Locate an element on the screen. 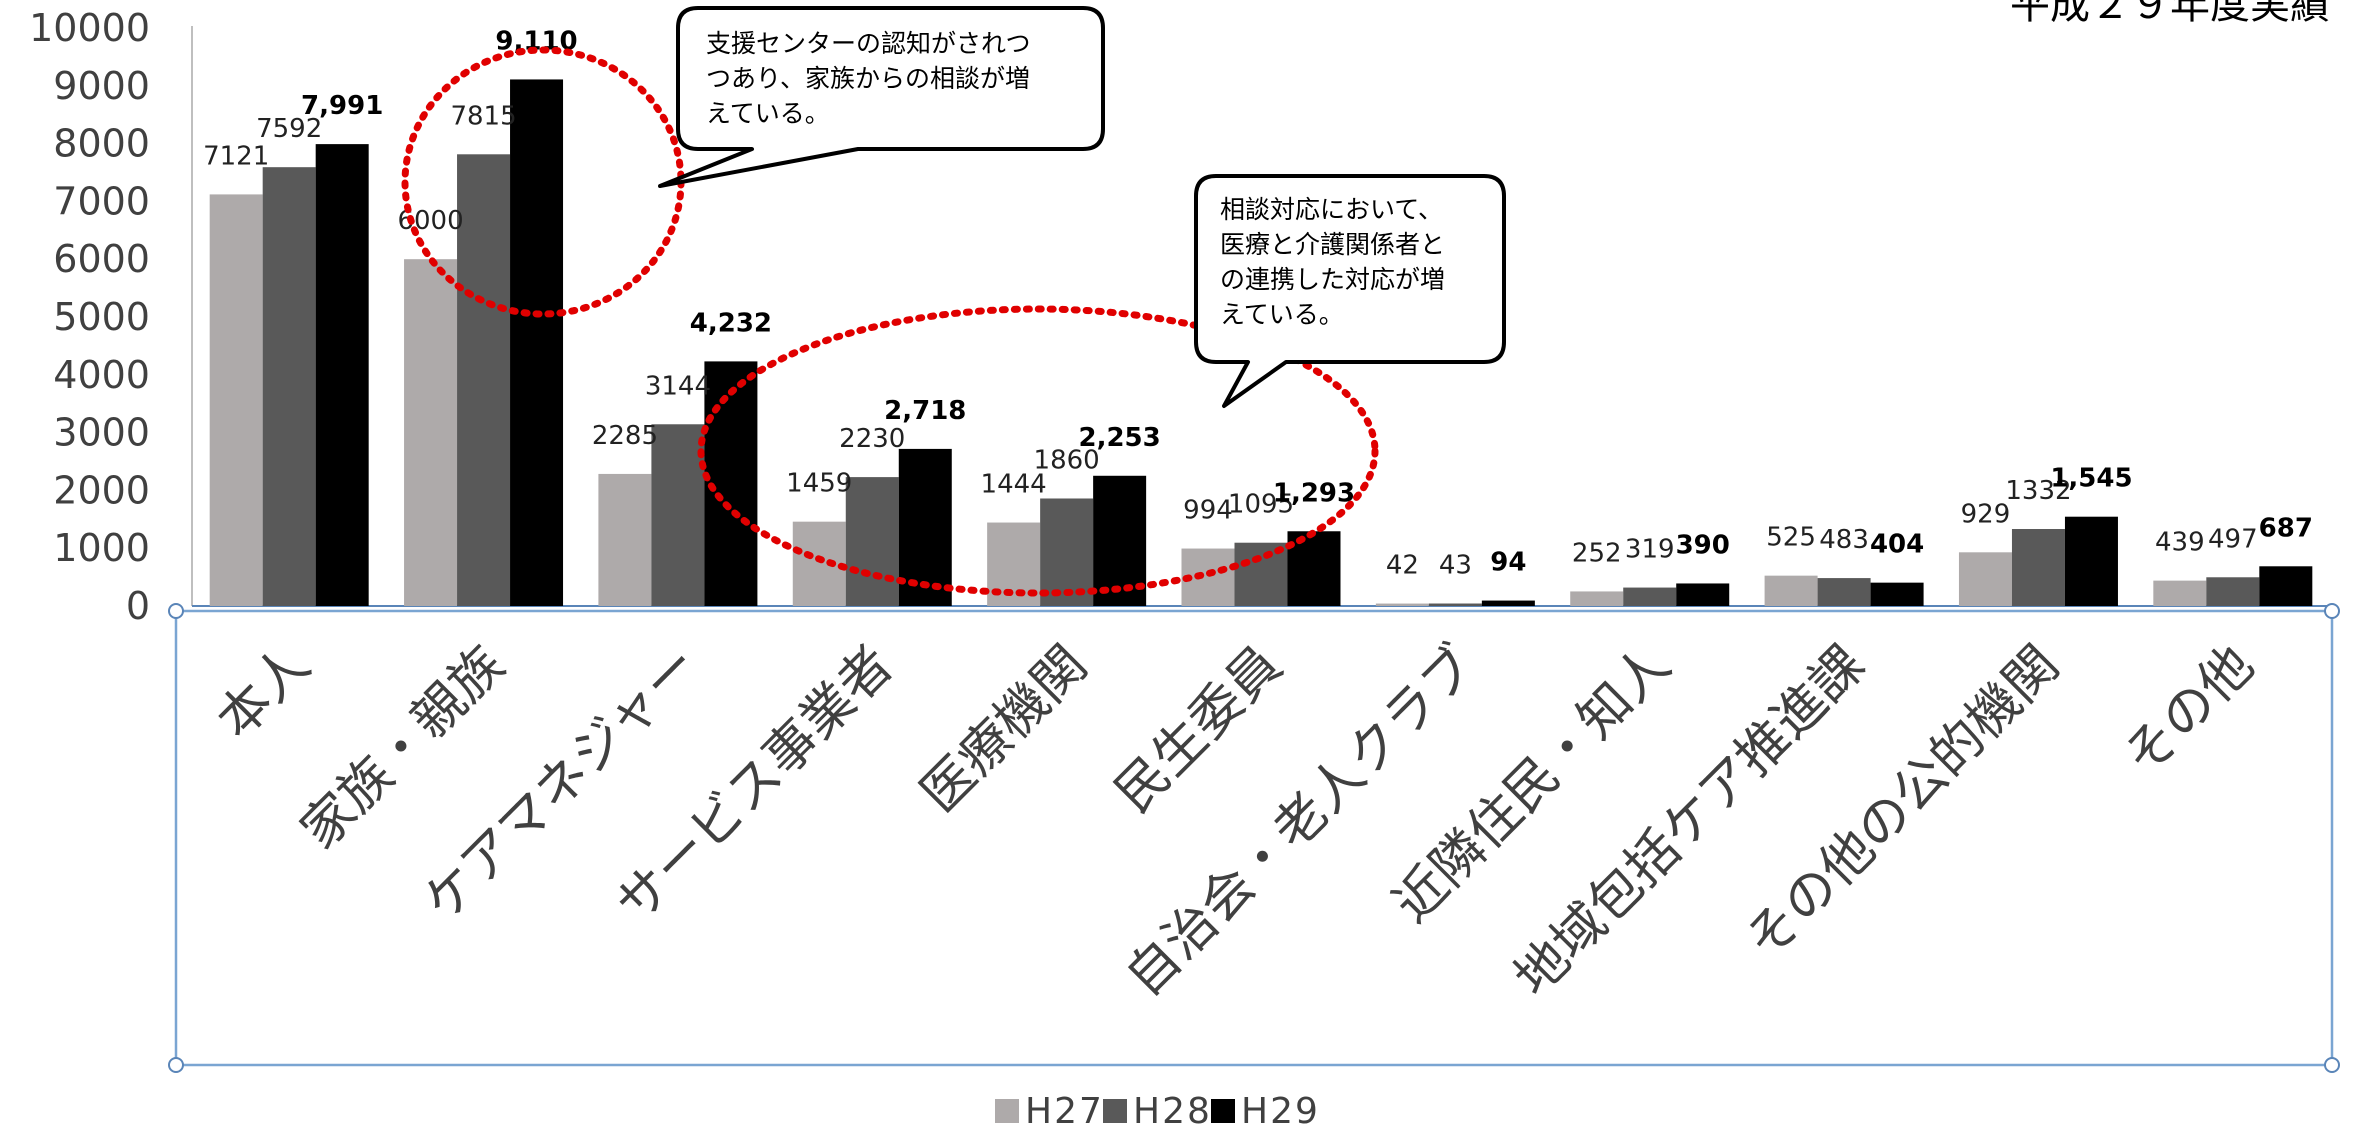 Image resolution: width=2356 pixels, height=1139 pixels. data-label-h27: 525 is located at coordinates (1791, 538).